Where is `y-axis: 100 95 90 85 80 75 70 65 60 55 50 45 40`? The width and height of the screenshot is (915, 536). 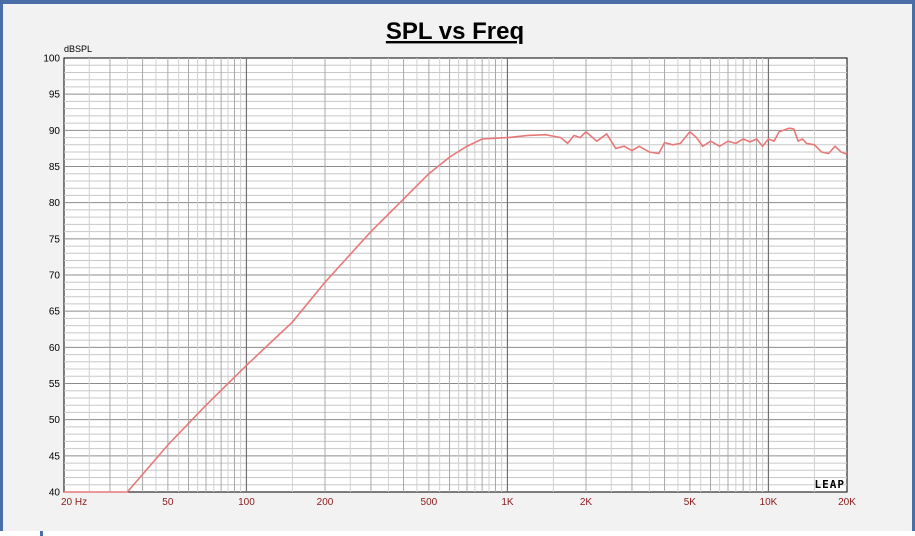
y-axis: 100 95 90 85 80 75 70 65 60 55 50 45 40 is located at coordinates (51, 276).